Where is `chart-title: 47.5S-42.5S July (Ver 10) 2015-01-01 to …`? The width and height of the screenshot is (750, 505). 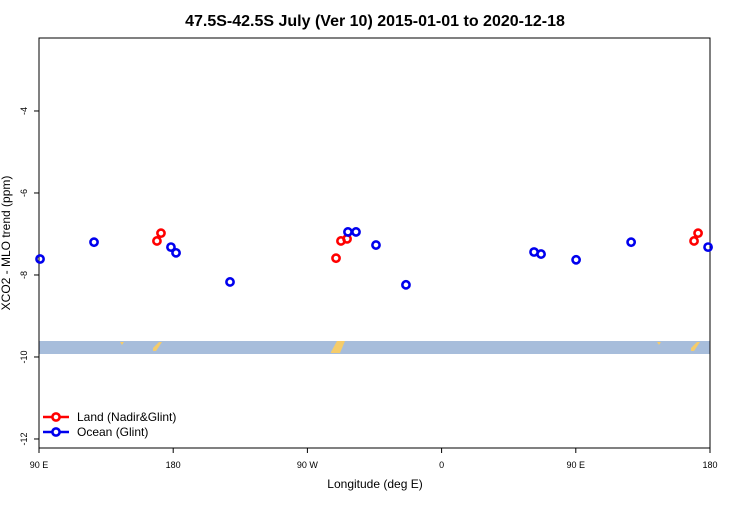
chart-title: 47.5S-42.5S July (Ver 10) 2015-01-01 to … is located at coordinates (375, 21).